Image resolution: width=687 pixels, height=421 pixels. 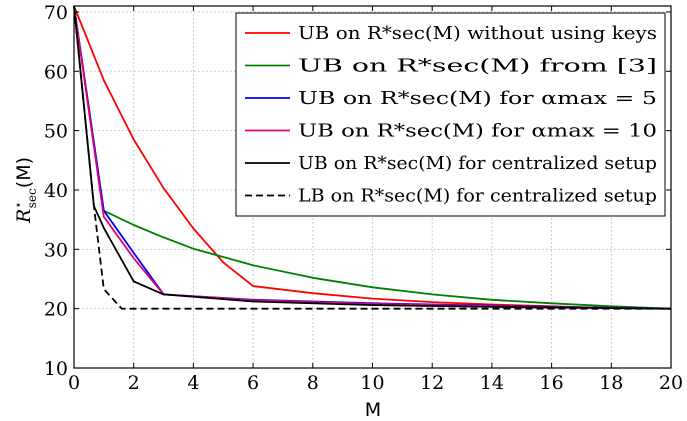 I want to click on y-tick-label: 70, so click(x=56, y=13).